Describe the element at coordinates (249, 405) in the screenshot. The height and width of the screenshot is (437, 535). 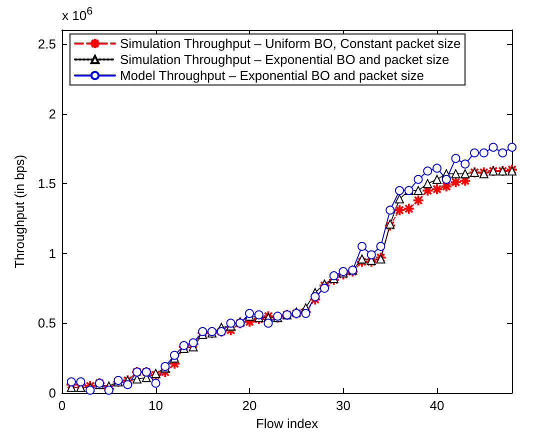
I see `x-tick-label: 20` at that location.